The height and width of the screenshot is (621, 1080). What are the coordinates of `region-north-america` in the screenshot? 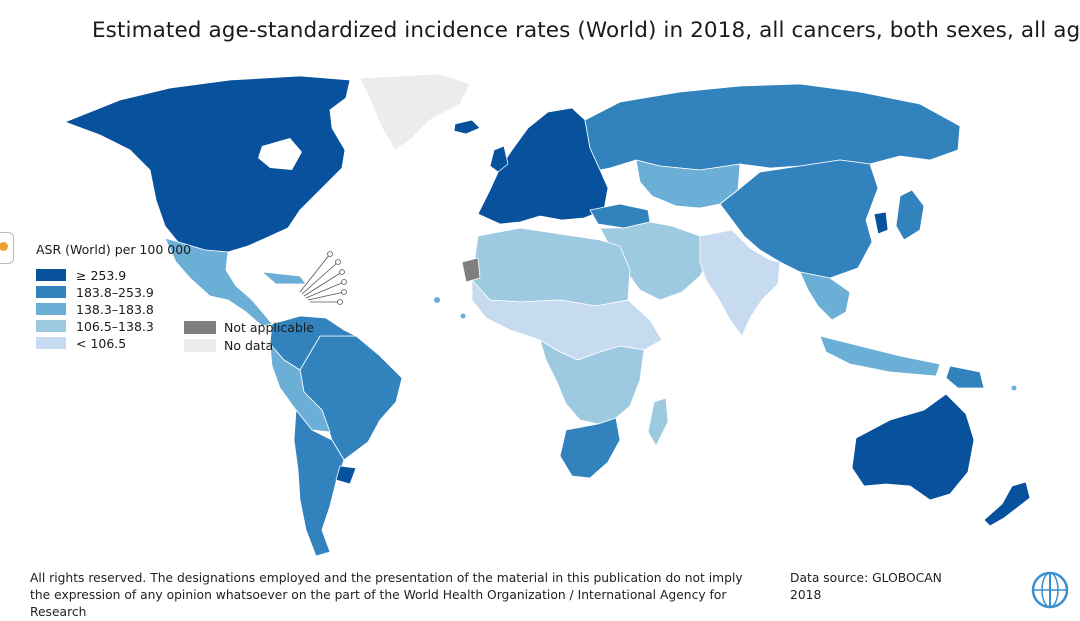 It's located at (207, 164).